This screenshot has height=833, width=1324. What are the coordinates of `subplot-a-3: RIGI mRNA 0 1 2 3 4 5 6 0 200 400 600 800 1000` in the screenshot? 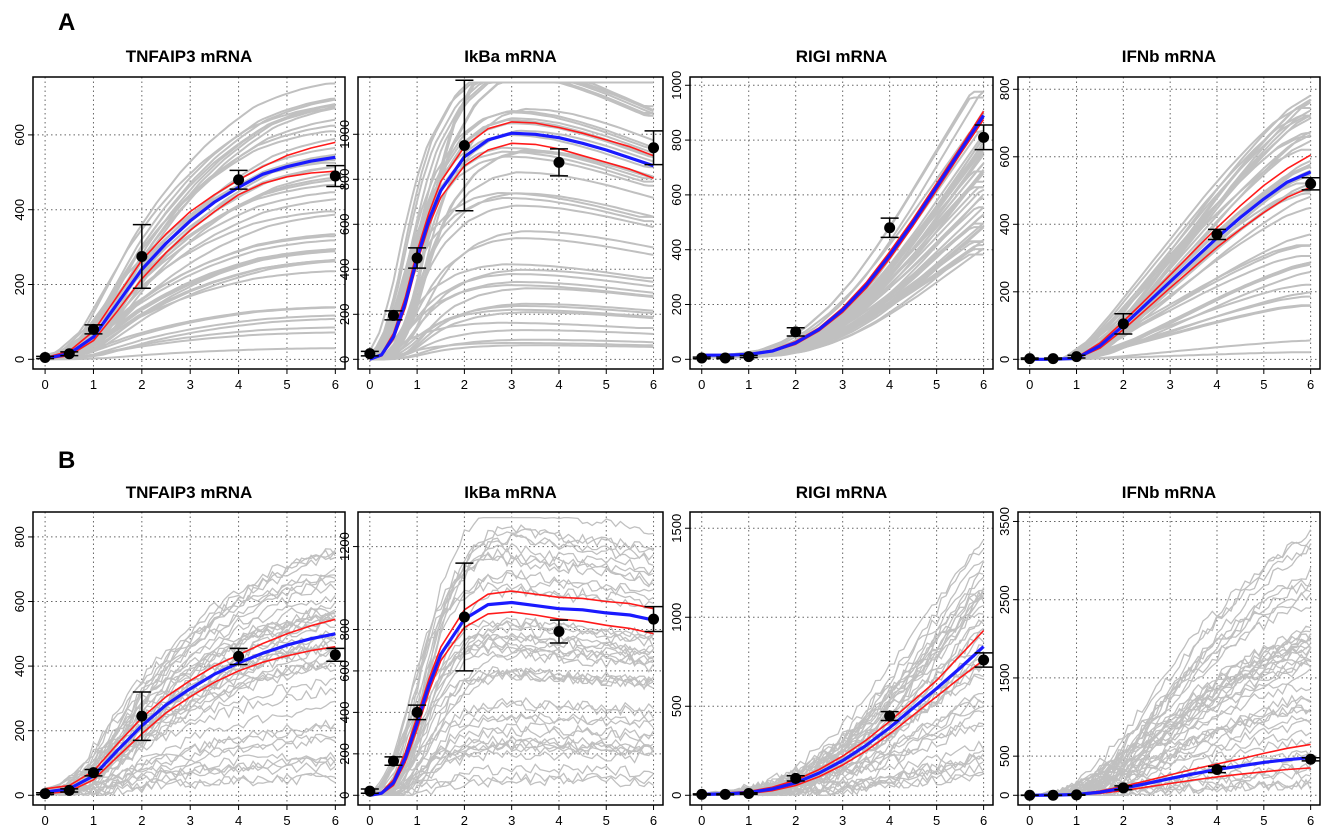 It's located at (831, 219).